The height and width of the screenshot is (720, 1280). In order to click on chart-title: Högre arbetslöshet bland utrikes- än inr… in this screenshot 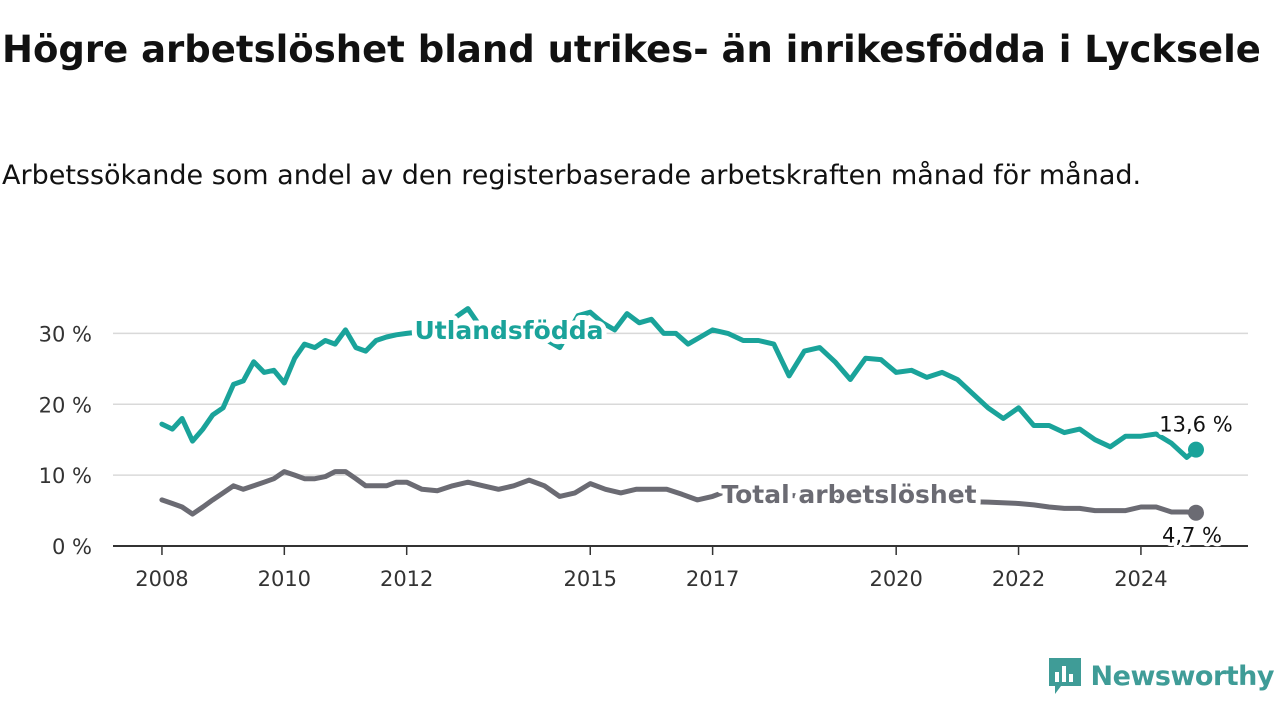, I will do `click(631, 49)`.